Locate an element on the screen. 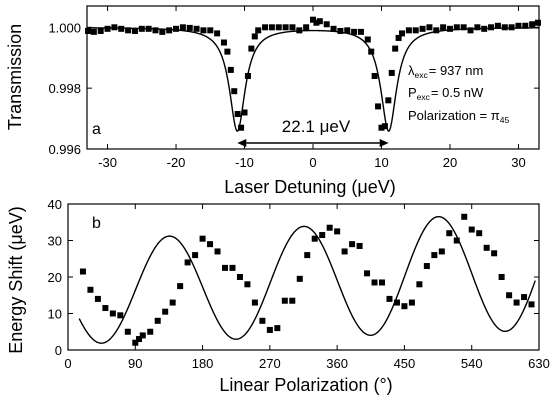  arrow-head-left-icon is located at coordinates (242, 143).